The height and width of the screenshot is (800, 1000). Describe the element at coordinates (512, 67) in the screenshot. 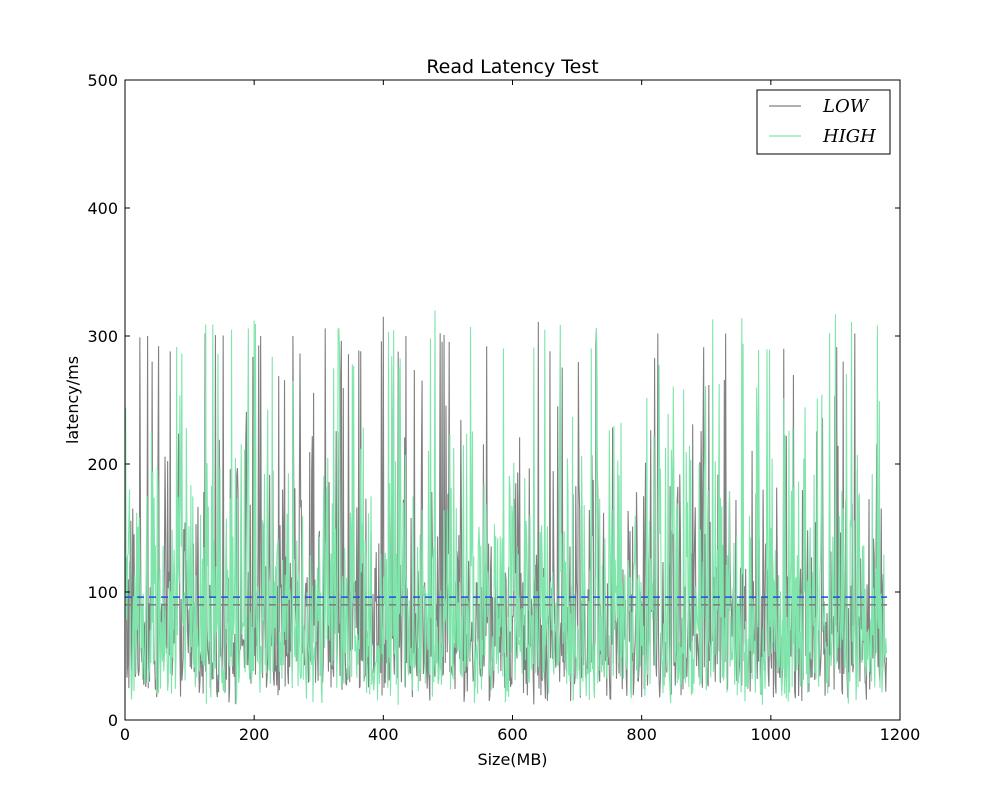

I see `chart-title: Read Latency Test` at that location.